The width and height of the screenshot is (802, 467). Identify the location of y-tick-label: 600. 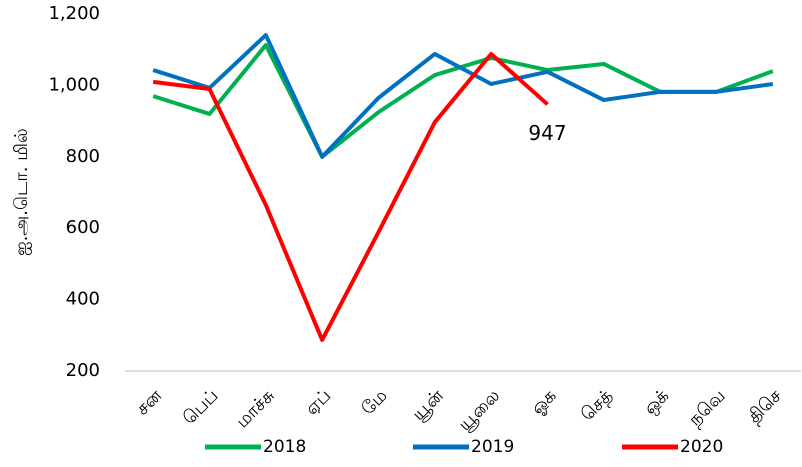
(83, 227).